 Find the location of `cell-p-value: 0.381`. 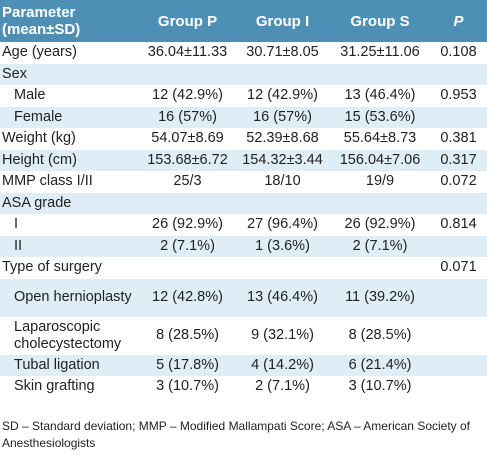

cell-p-value: 0.381 is located at coordinates (458, 139).